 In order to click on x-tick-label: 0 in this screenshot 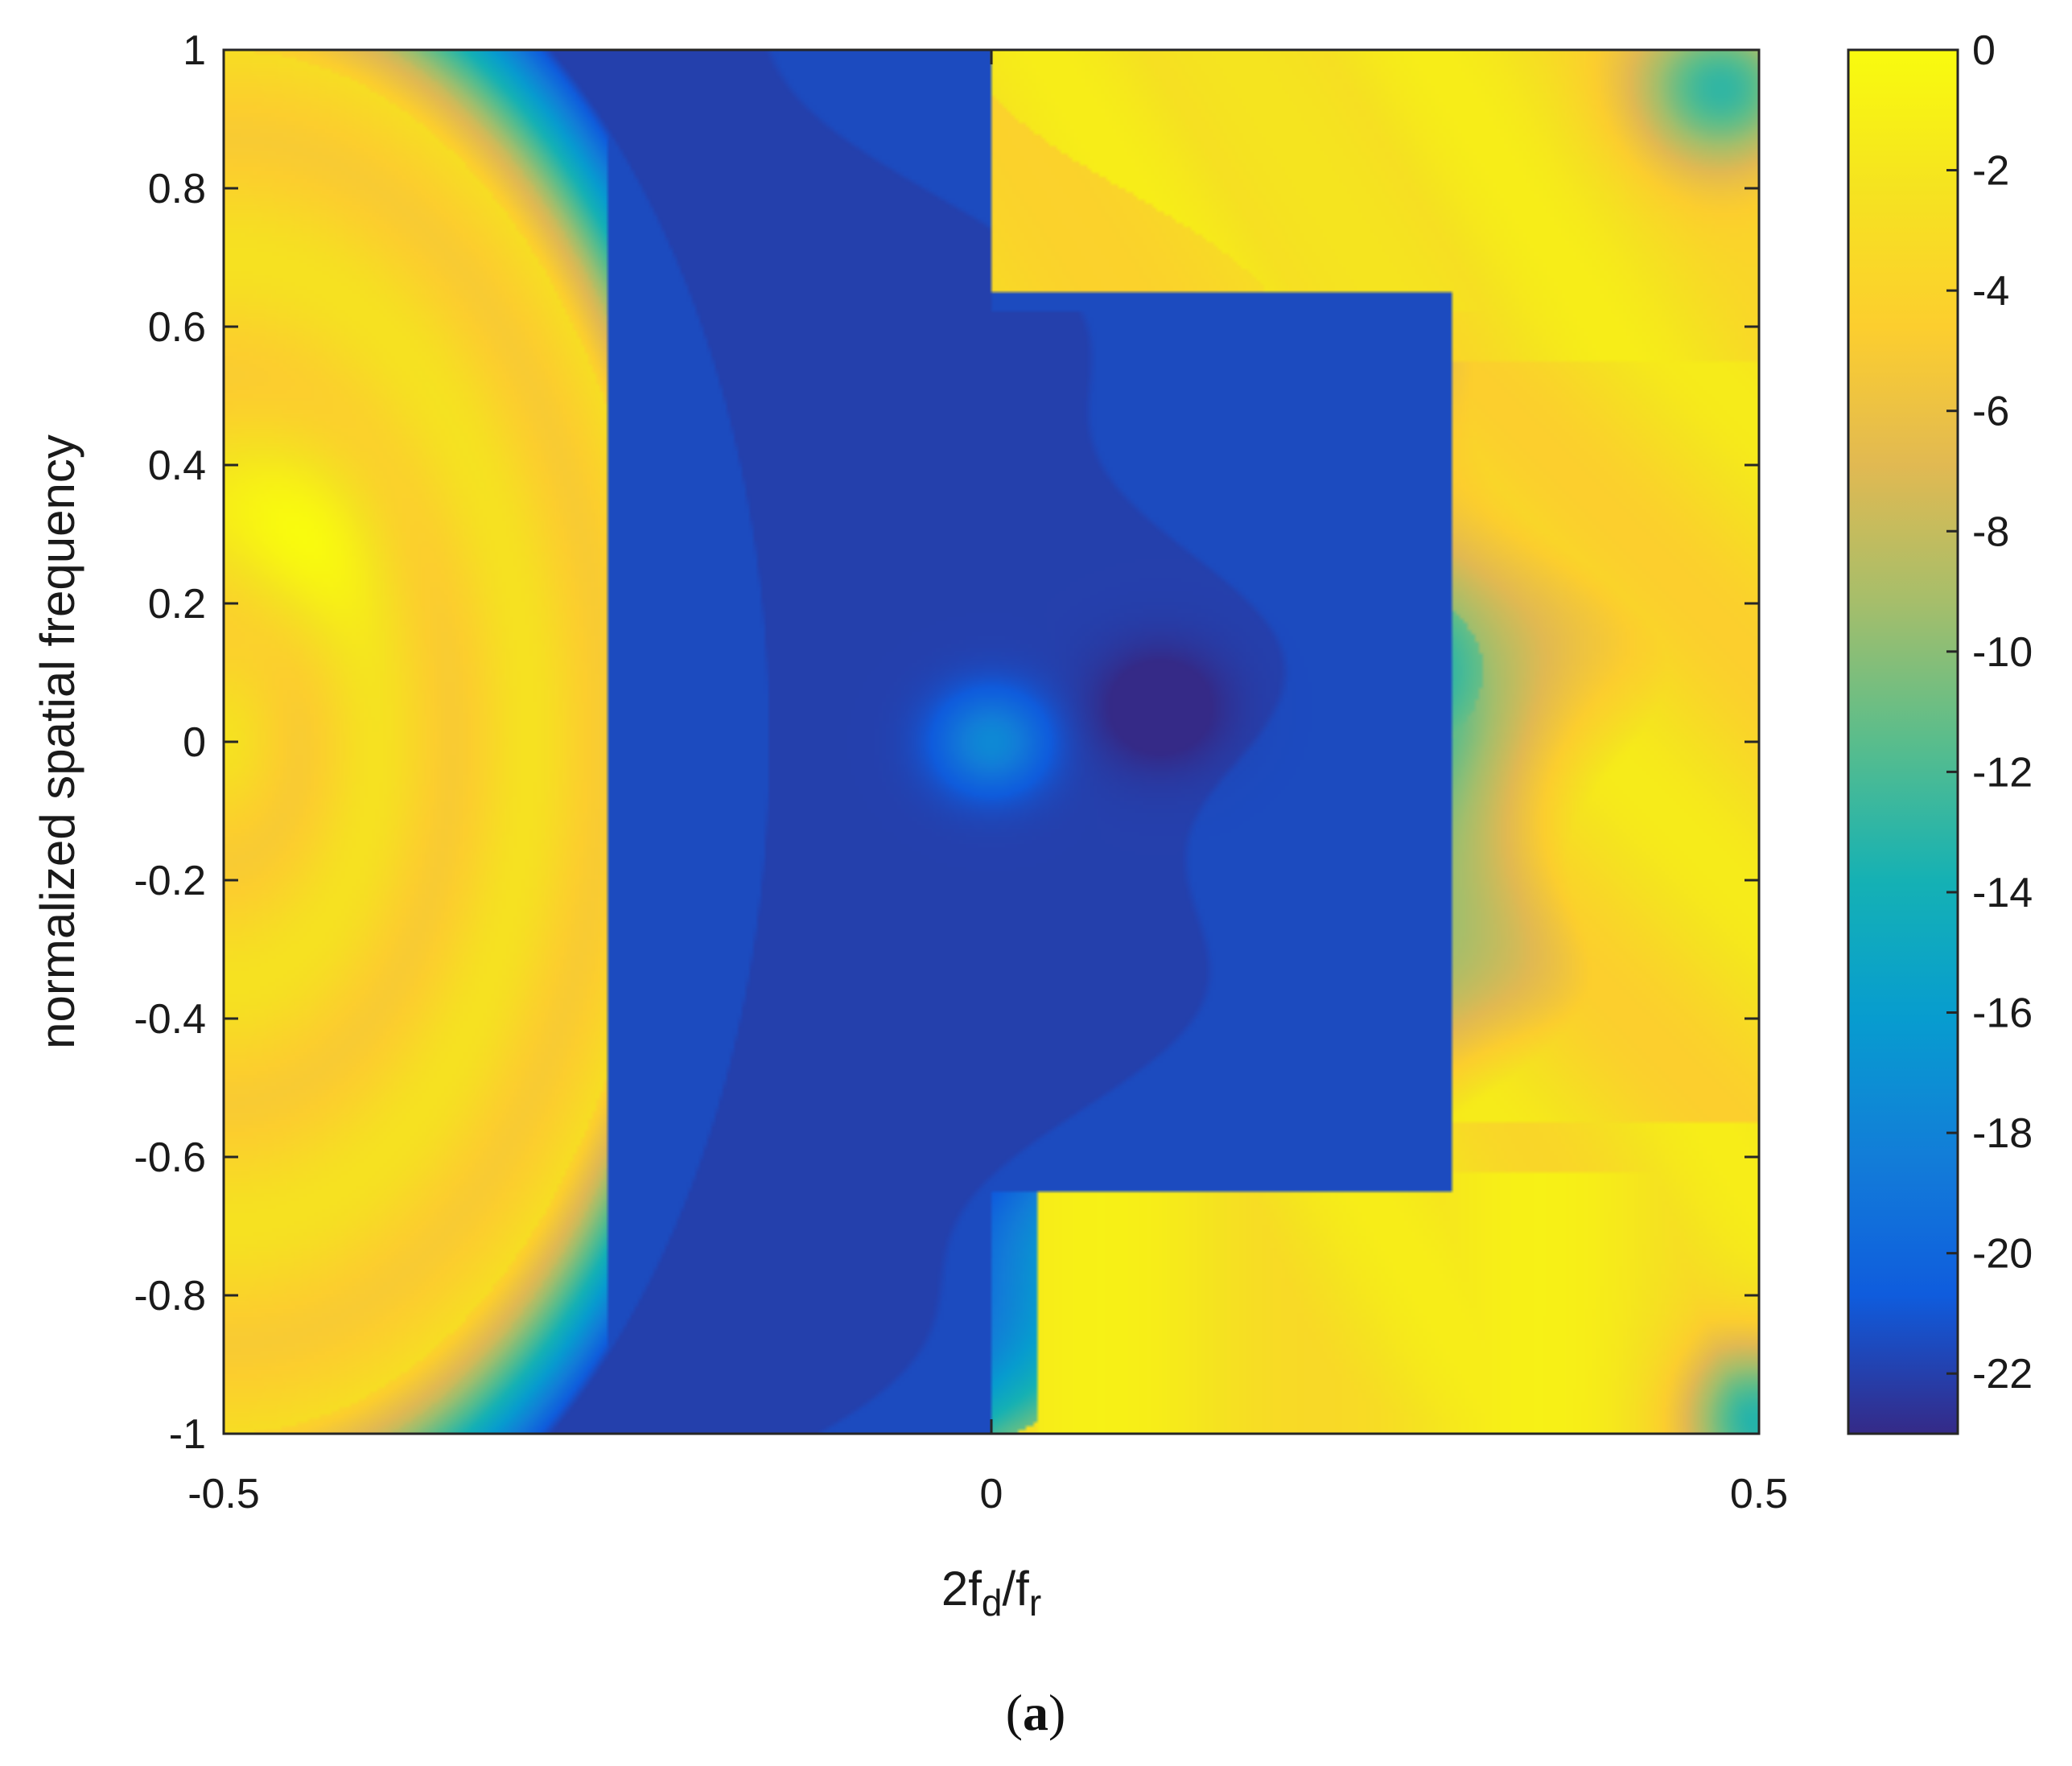, I will do `click(992, 1494)`.